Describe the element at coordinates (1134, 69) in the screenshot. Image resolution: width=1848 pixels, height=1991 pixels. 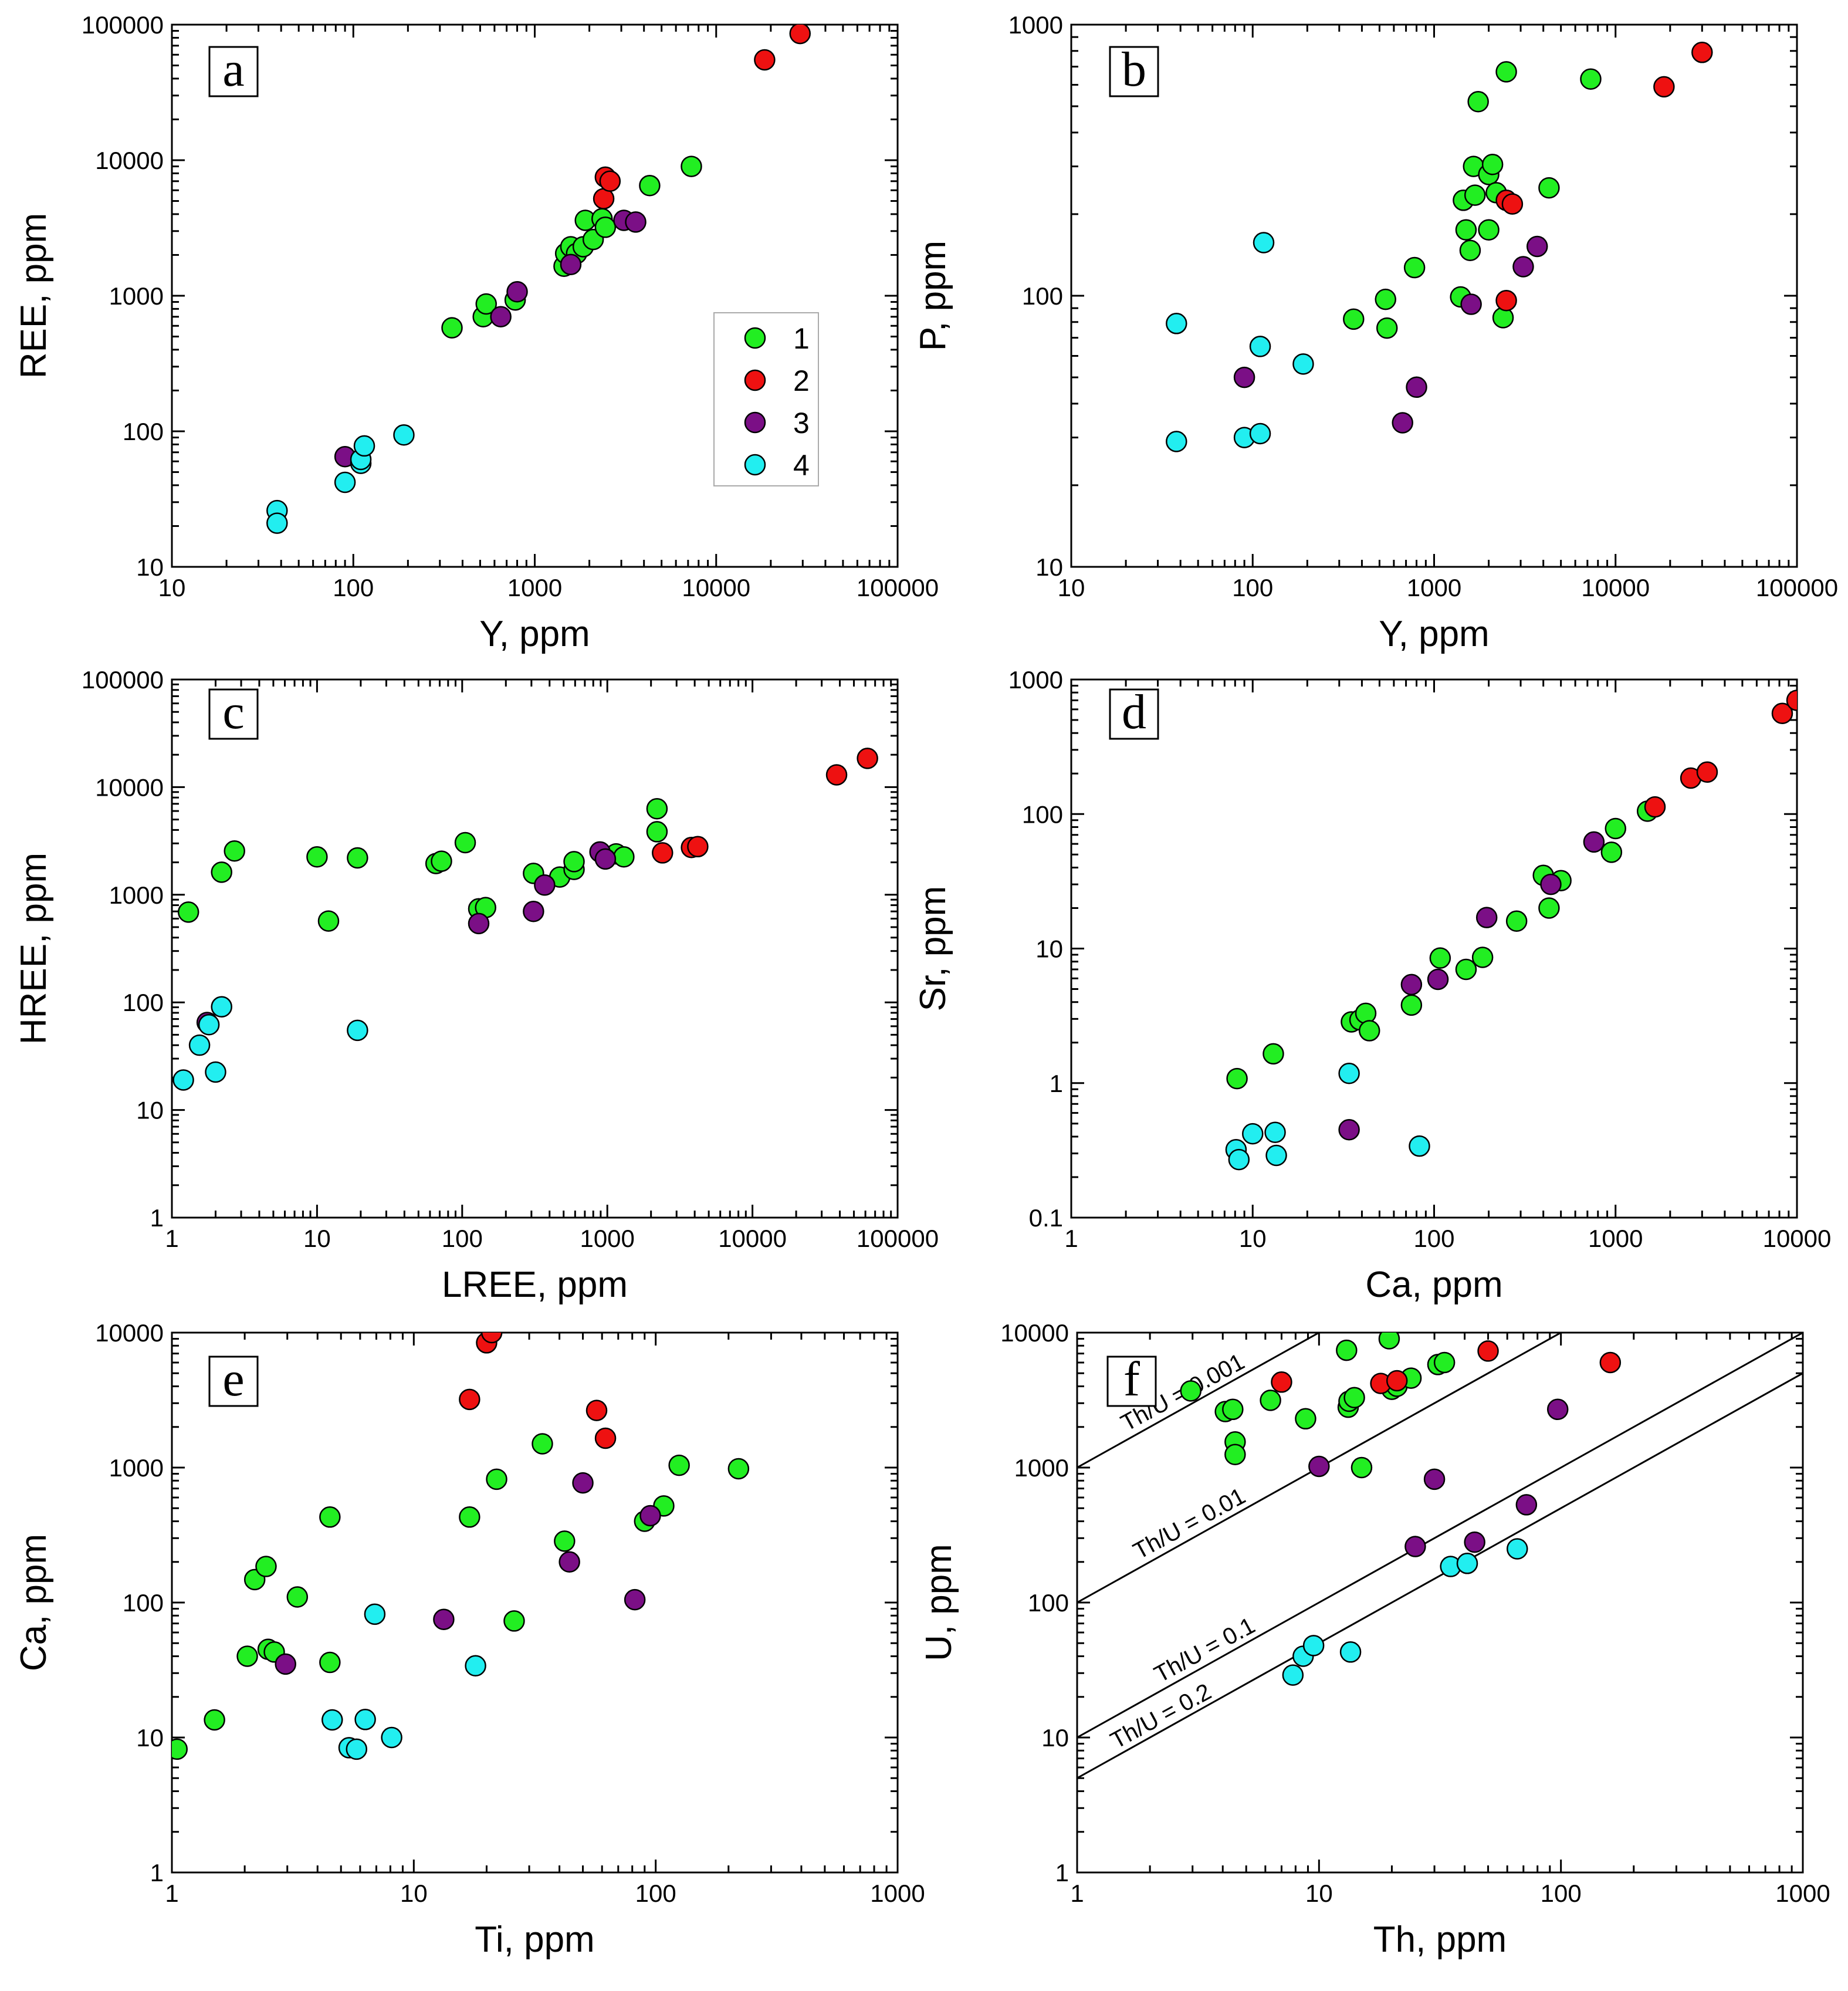
I see `panel-letter: b` at that location.